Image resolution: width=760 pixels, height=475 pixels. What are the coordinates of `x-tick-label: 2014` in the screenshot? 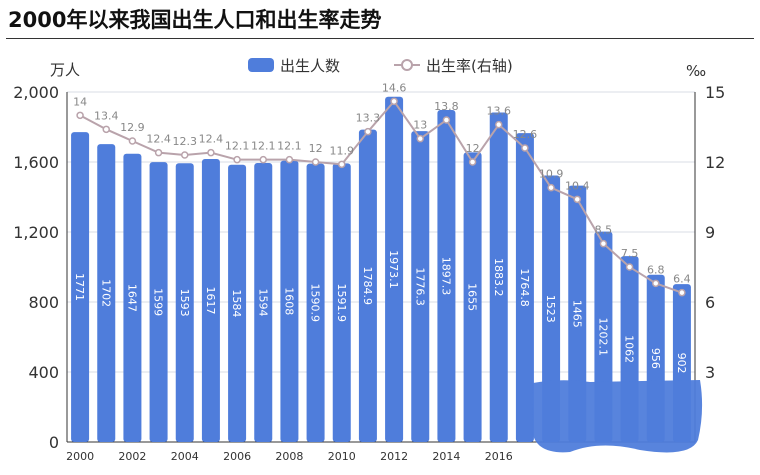 It's located at (446, 456).